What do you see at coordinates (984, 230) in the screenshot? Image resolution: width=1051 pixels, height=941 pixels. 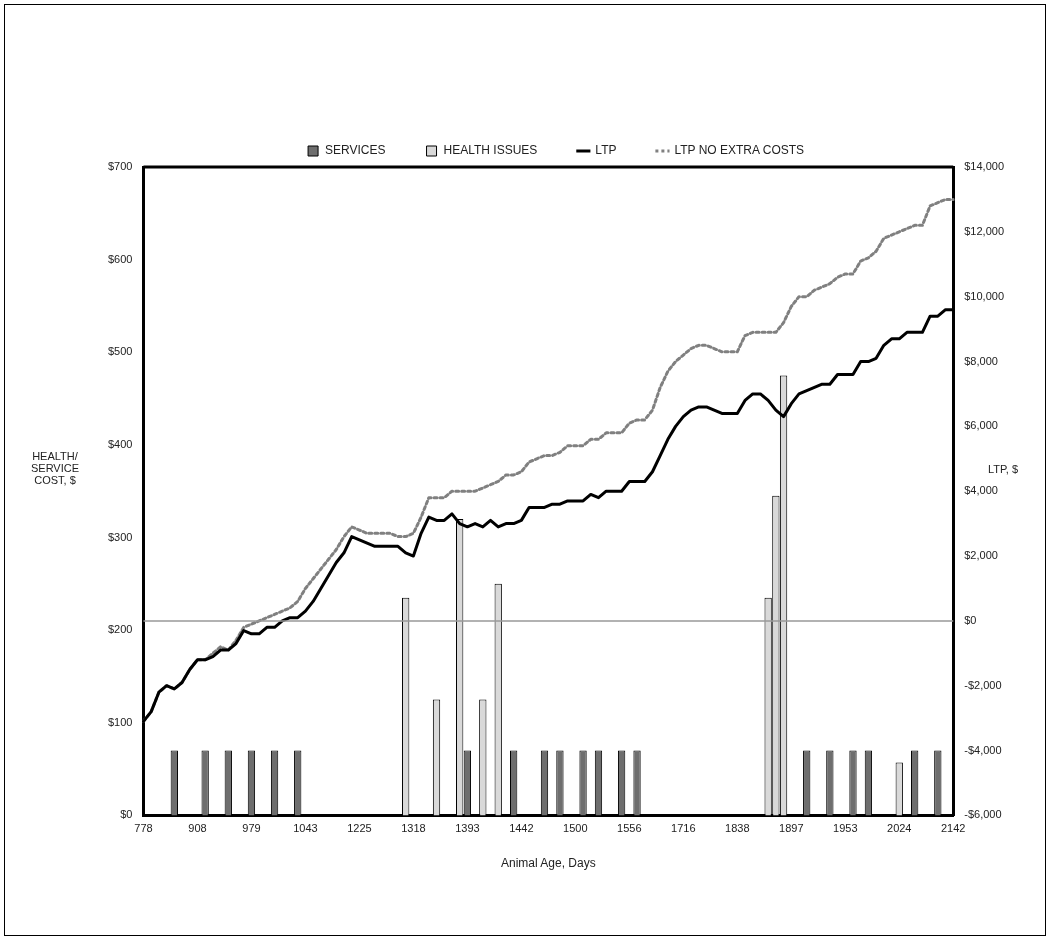 I see `y2-tick-label: $12,000` at bounding box center [984, 230].